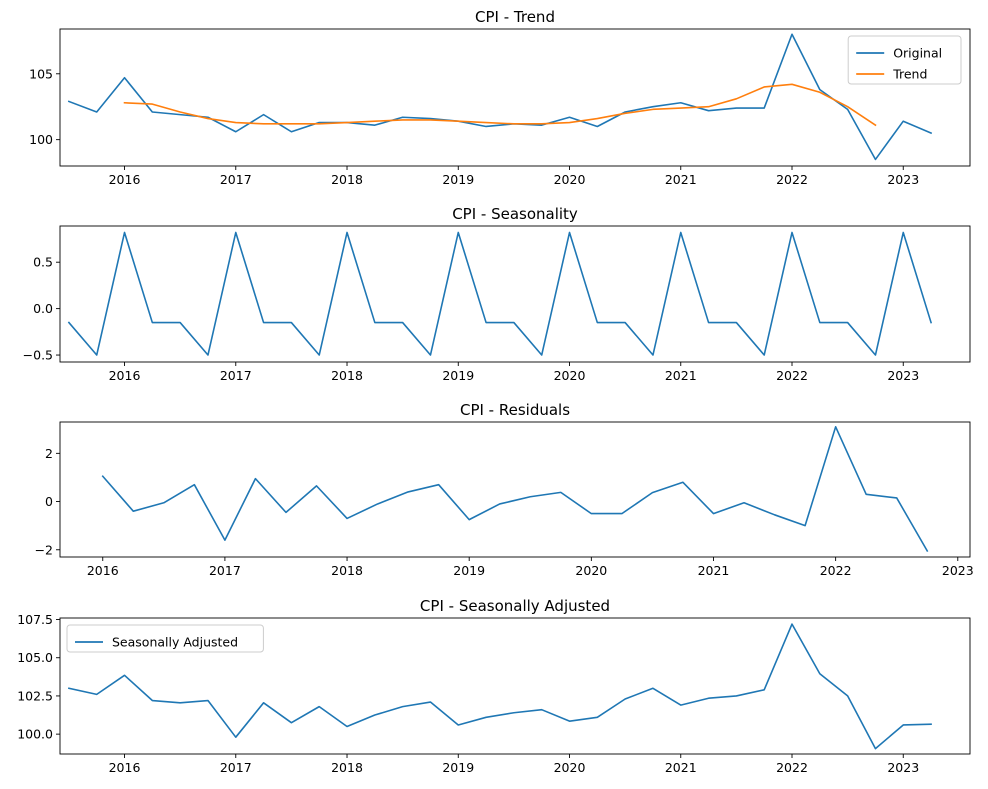 The image size is (988, 789). Describe the element at coordinates (515, 17) in the screenshot. I see `chart-title: CPI - Trend` at that location.